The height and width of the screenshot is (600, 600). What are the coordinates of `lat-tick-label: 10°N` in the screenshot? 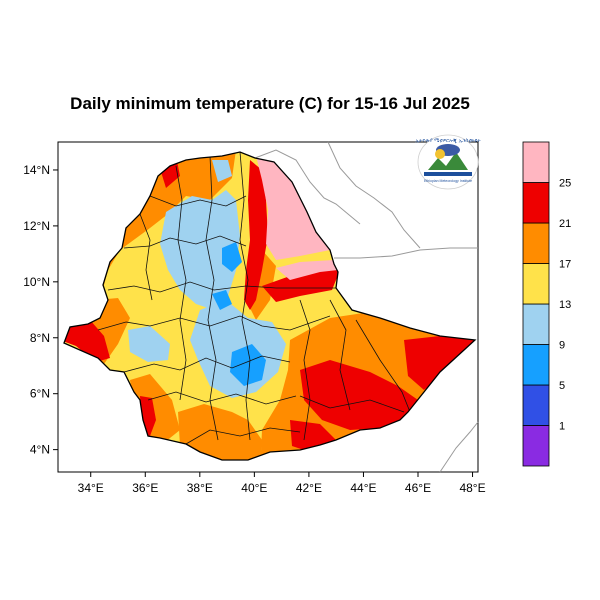 It's located at (36, 282).